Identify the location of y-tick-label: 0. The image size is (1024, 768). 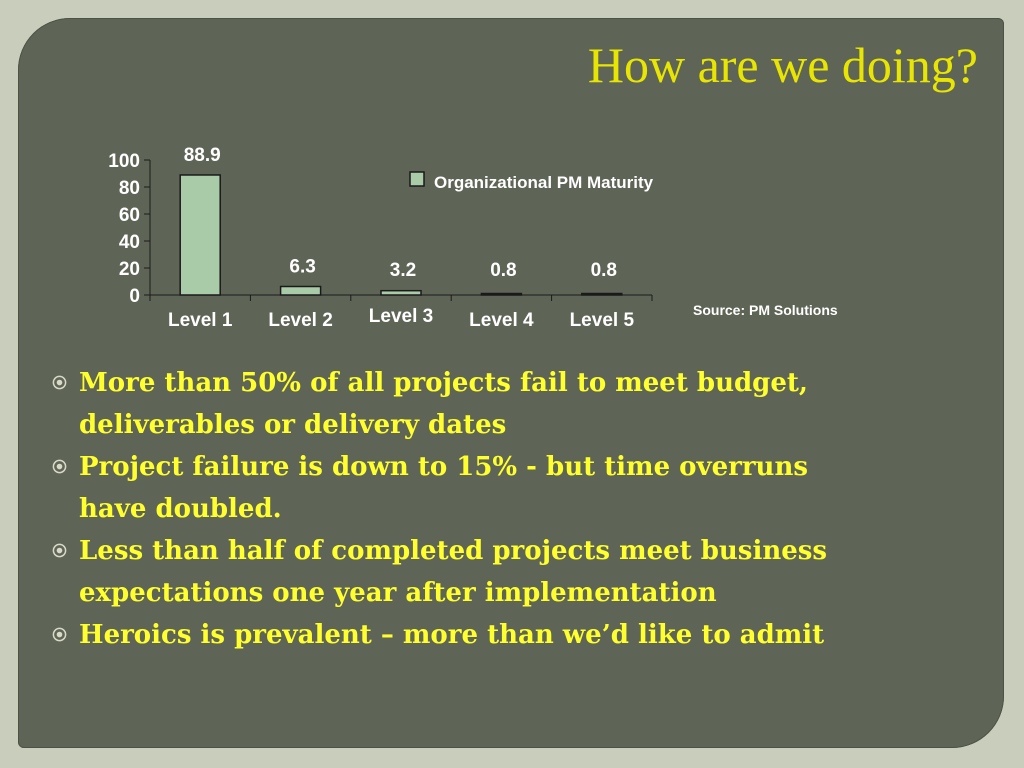
(134, 296).